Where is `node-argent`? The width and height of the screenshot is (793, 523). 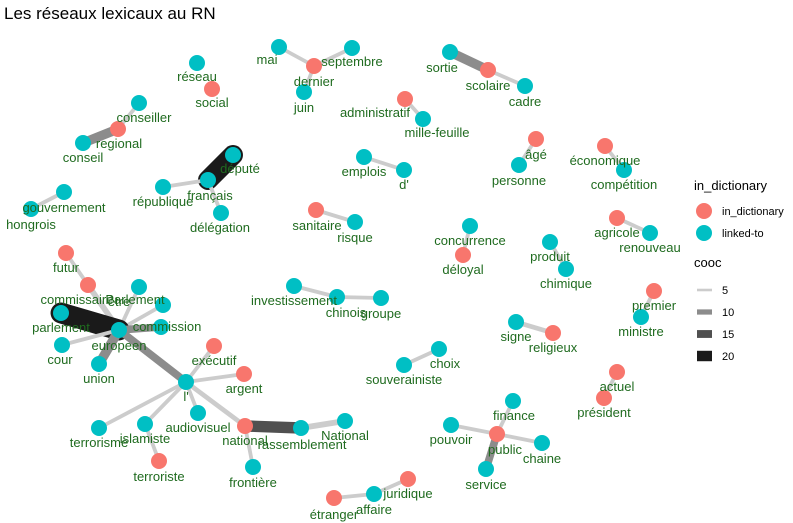 node-argent is located at coordinates (244, 374).